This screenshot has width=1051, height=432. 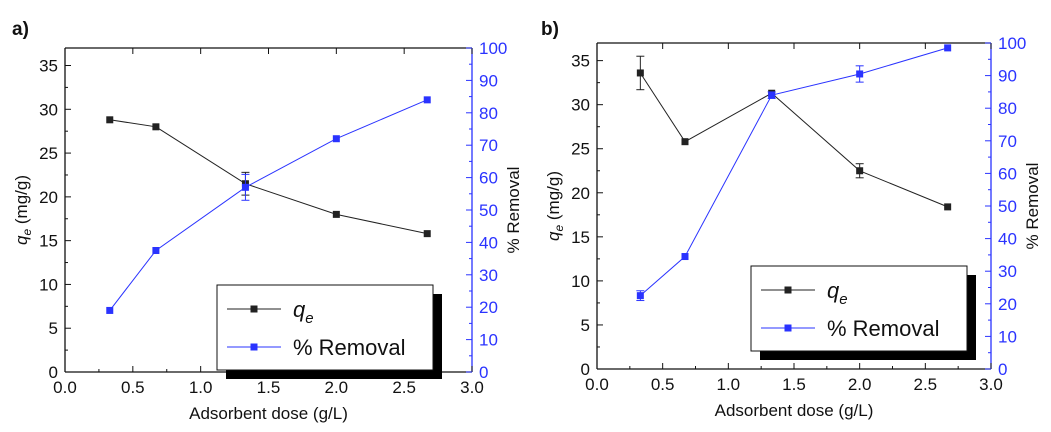 What do you see at coordinates (48, 284) in the screenshot?
I see `y-tick-label: 10` at bounding box center [48, 284].